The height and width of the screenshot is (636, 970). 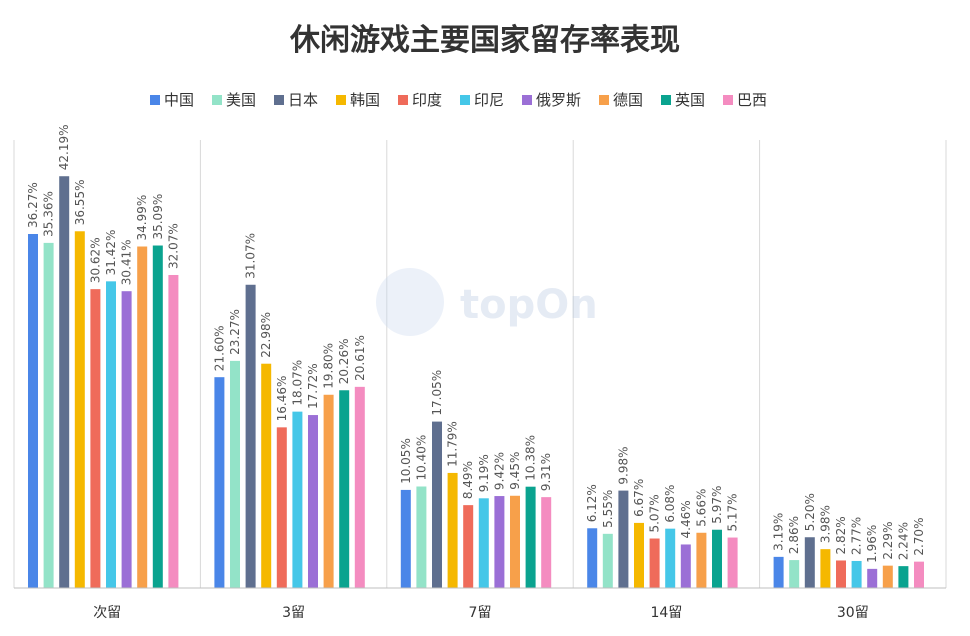 I want to click on data-label: 31.07%, so click(x=251, y=256).